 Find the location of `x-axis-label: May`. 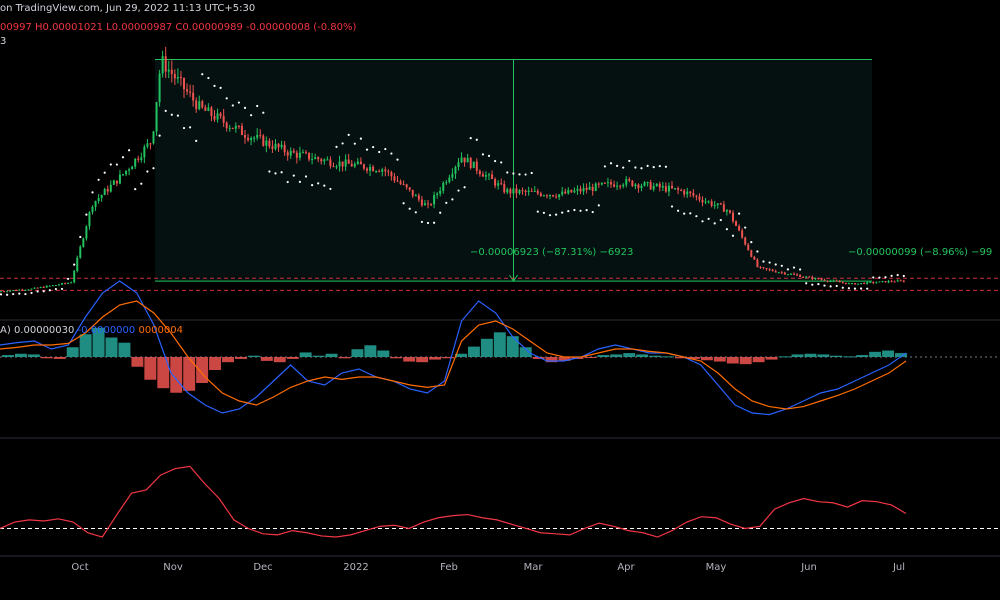

x-axis-label: May is located at coordinates (716, 567).